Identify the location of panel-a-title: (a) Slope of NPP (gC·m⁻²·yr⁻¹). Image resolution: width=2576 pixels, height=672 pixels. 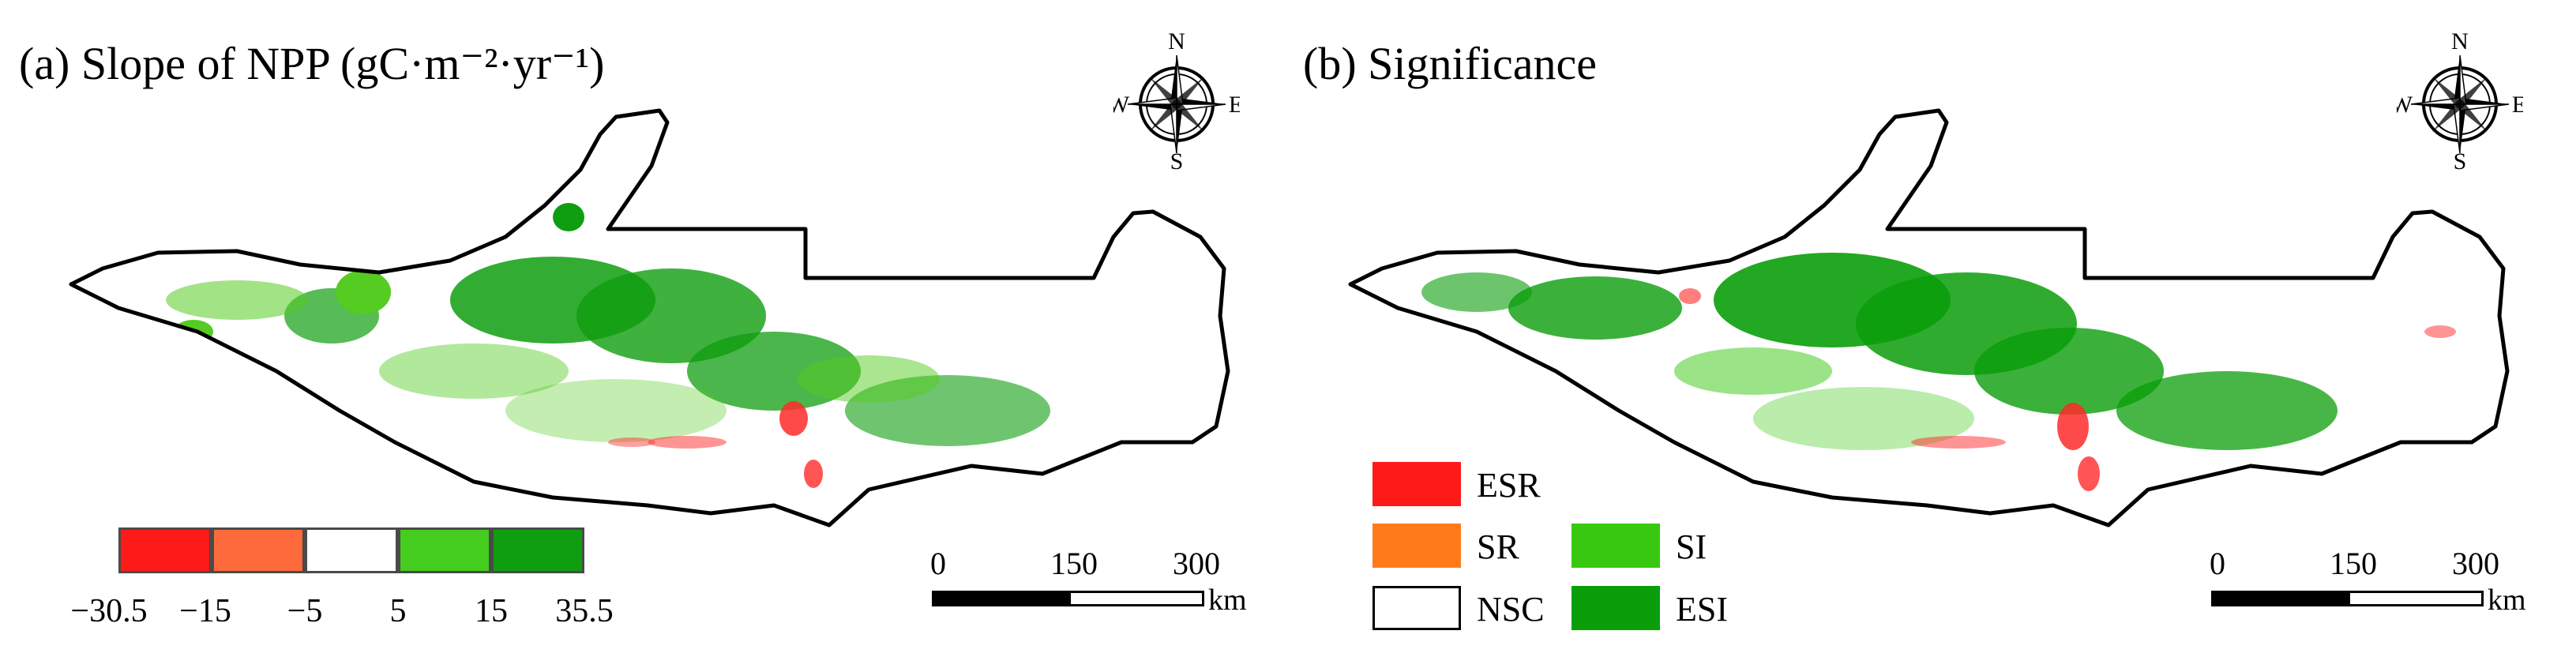
(312, 64).